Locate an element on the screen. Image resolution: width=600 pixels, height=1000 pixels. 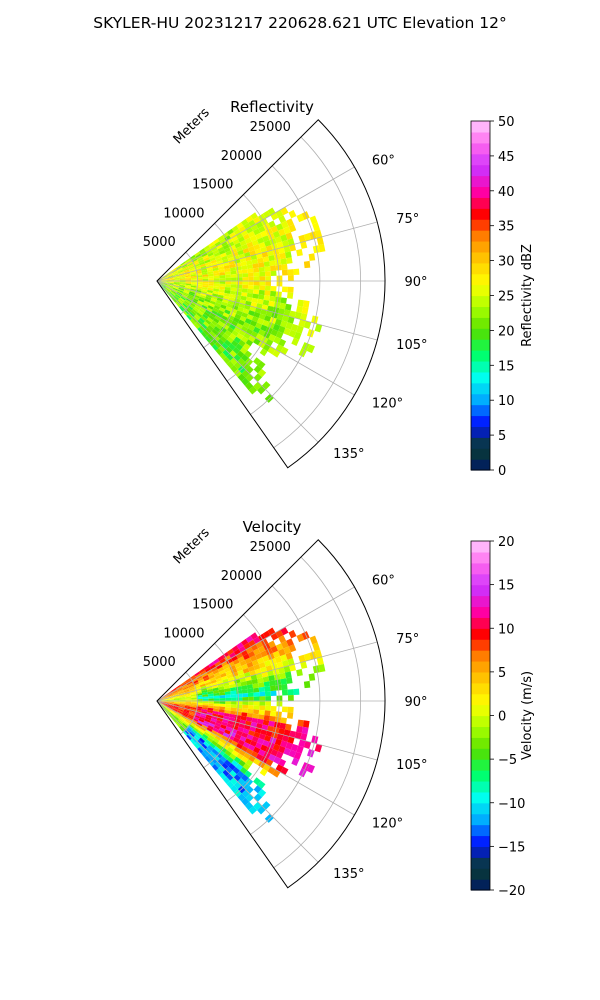
azimuth-tick-label: 90° is located at coordinates (415, 282).